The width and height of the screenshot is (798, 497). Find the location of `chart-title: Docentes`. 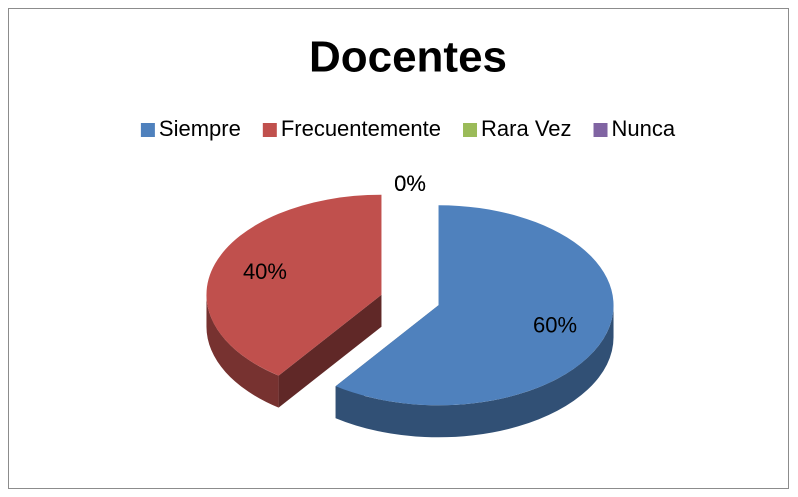

chart-title: Docentes is located at coordinates (408, 57).